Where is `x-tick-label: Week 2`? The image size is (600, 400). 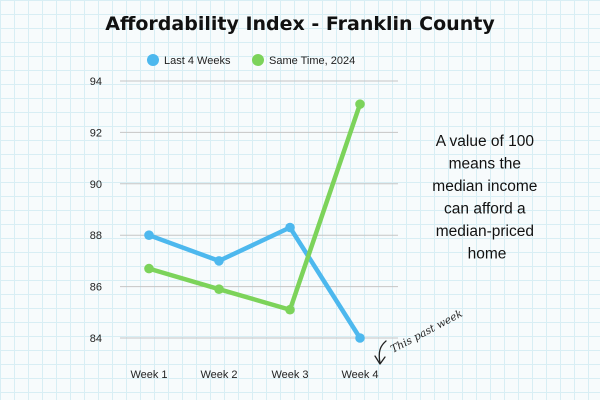
x-tick-label: Week 2 is located at coordinates (218, 375).